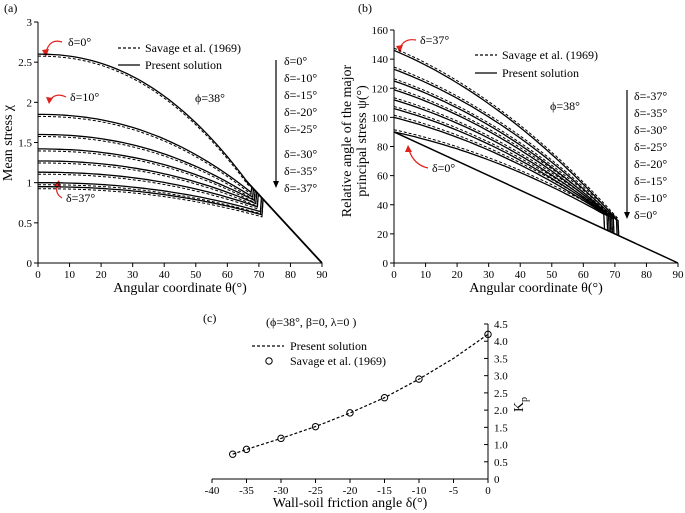  Describe the element at coordinates (383, 235) in the screenshot. I see `b-y-tick-label: 20` at that location.